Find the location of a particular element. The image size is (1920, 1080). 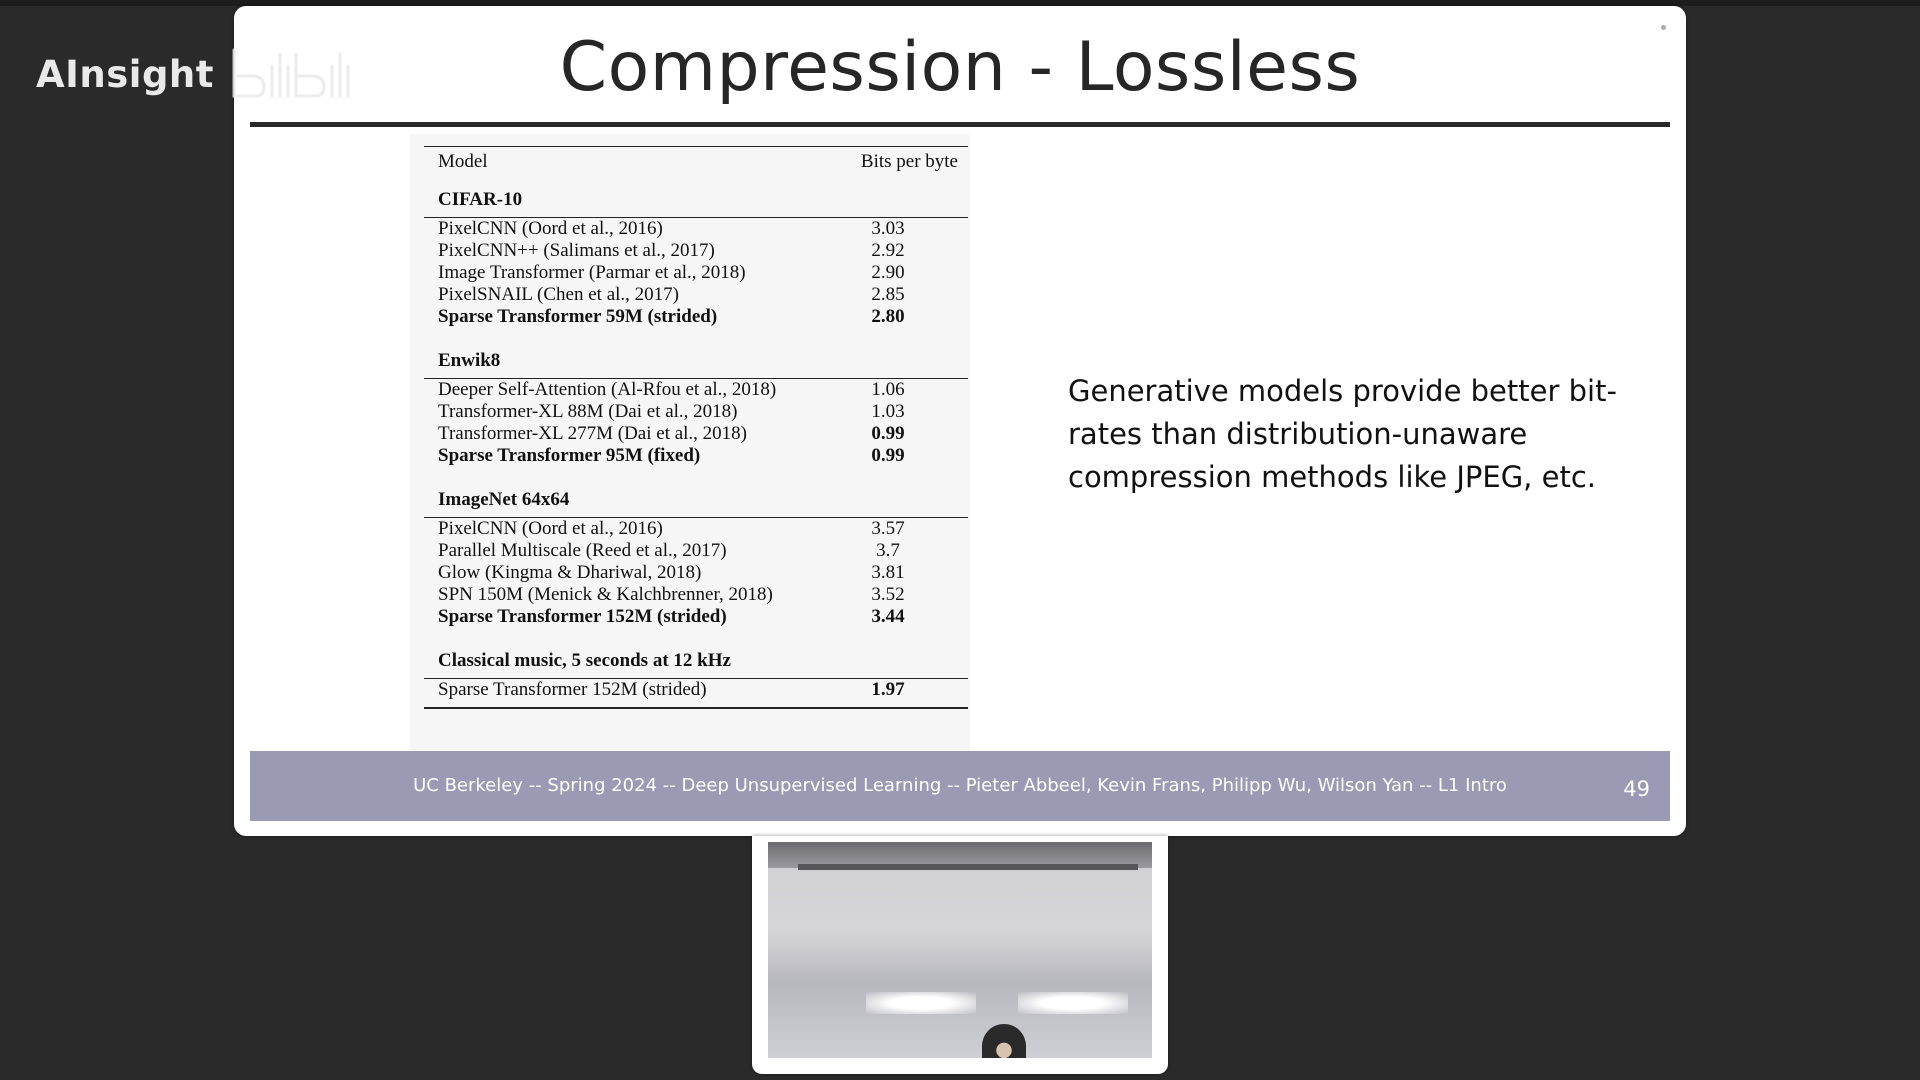

bits-per-byte-cell: 3.52 is located at coordinates (888, 594).